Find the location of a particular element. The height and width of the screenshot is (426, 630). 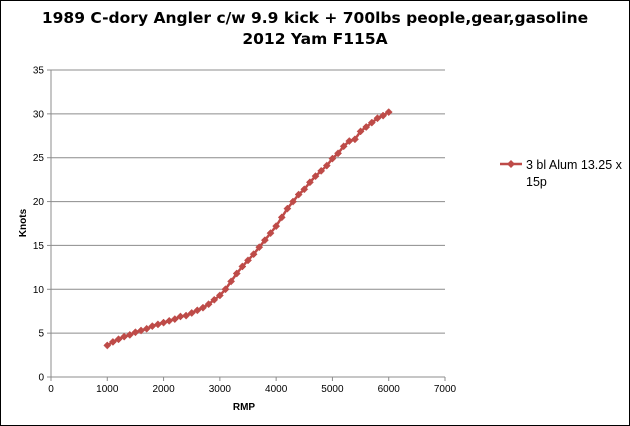

y-tick-label: 35 is located at coordinates (39, 71).